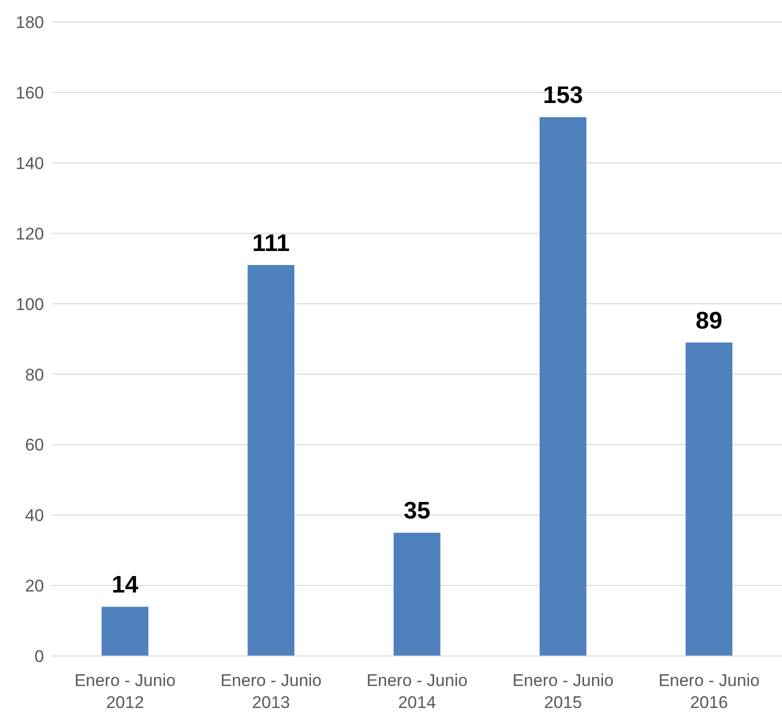 Image resolution: width=782 pixels, height=726 pixels. Describe the element at coordinates (34, 586) in the screenshot. I see `y-tick-label: 20` at that location.